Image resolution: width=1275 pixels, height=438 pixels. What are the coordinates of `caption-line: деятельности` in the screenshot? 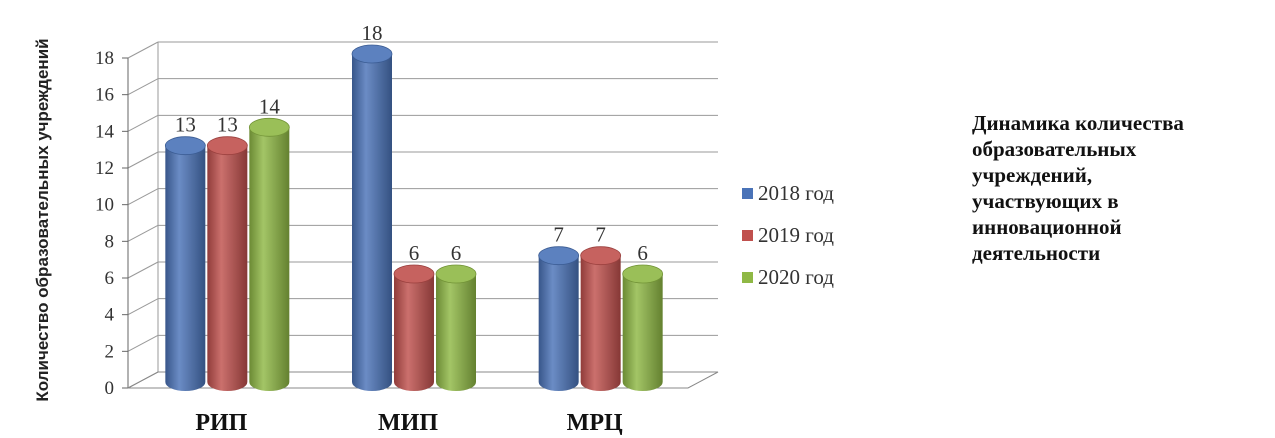 It's located at (1122, 253).